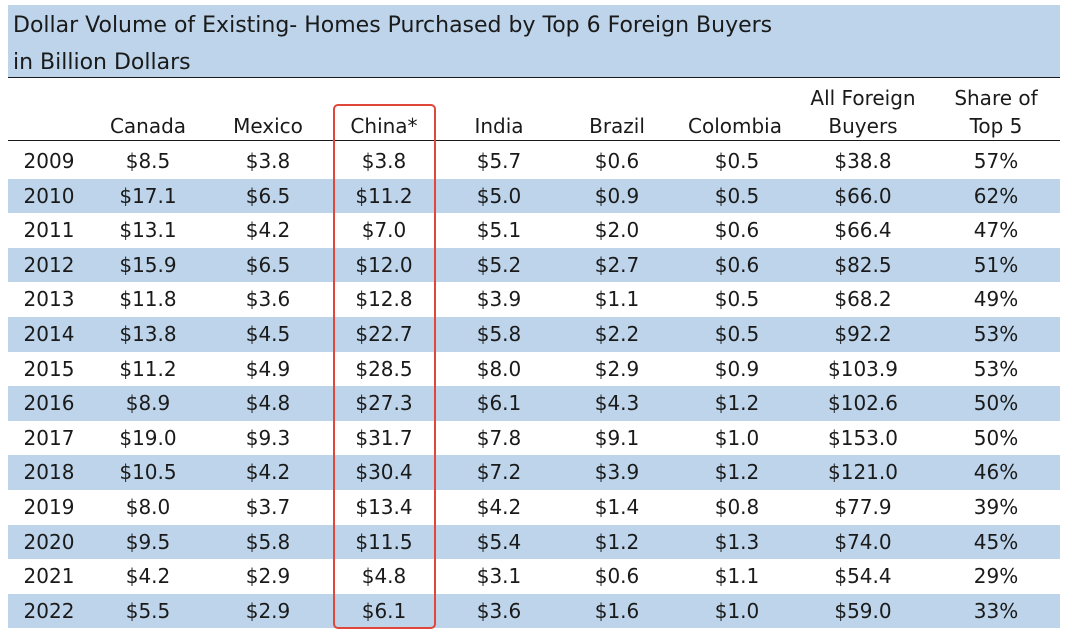  Describe the element at coordinates (384, 437) in the screenshot. I see `china-cell: $31.7` at that location.